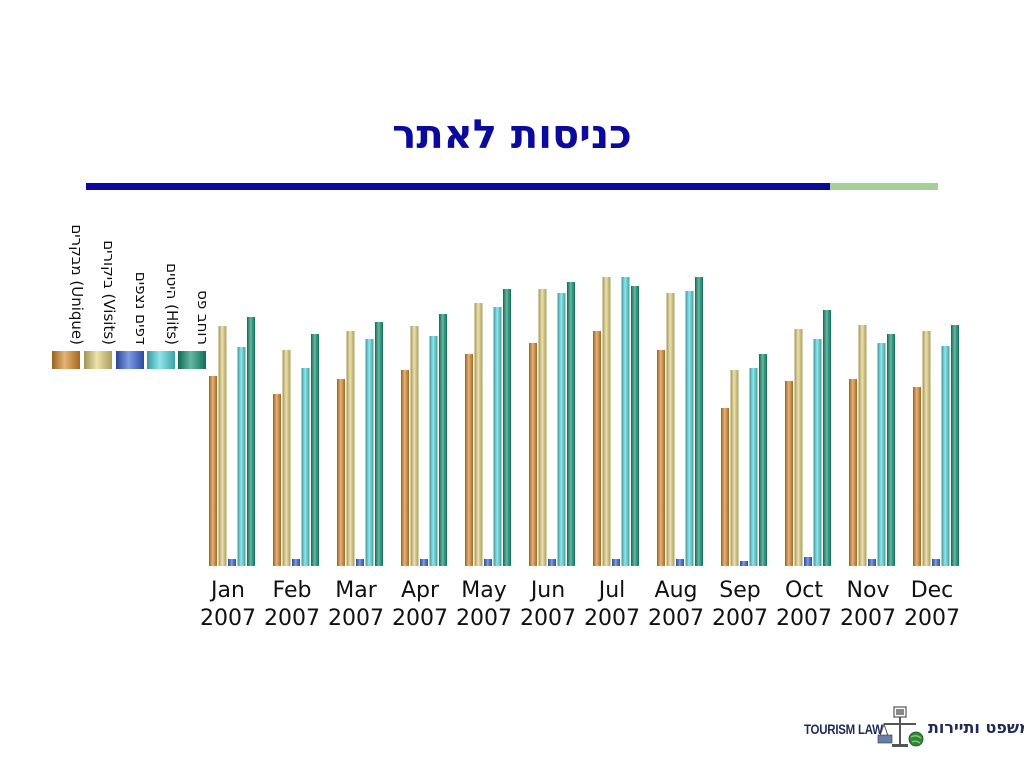 Image resolution: width=1024 pixels, height=768 pixels. I want to click on logo-text-hebrew: משפט ותיירות, so click(976, 727).